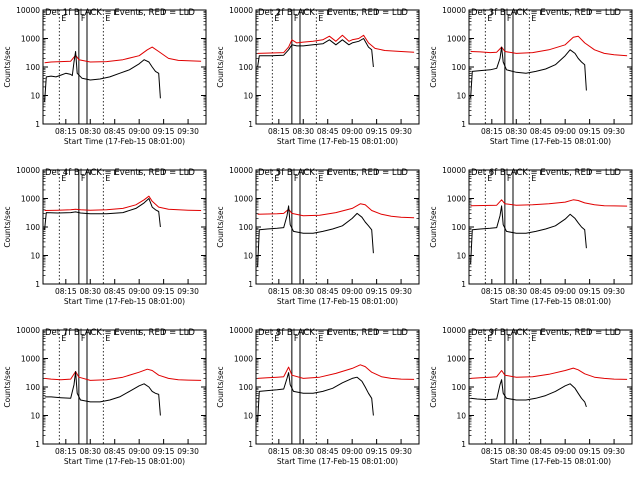 This screenshot has width=640, height=480. What do you see at coordinates (333, 333) in the screenshot?
I see `panel-title: Det 8f BLACK = Events, RED = LLD` at bounding box center [333, 333].